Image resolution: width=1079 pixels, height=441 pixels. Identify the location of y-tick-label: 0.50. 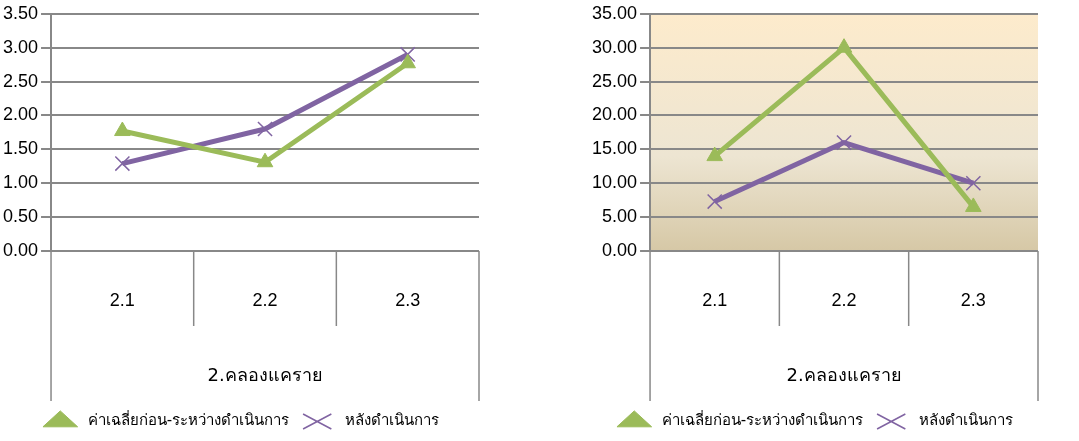
(20, 216).